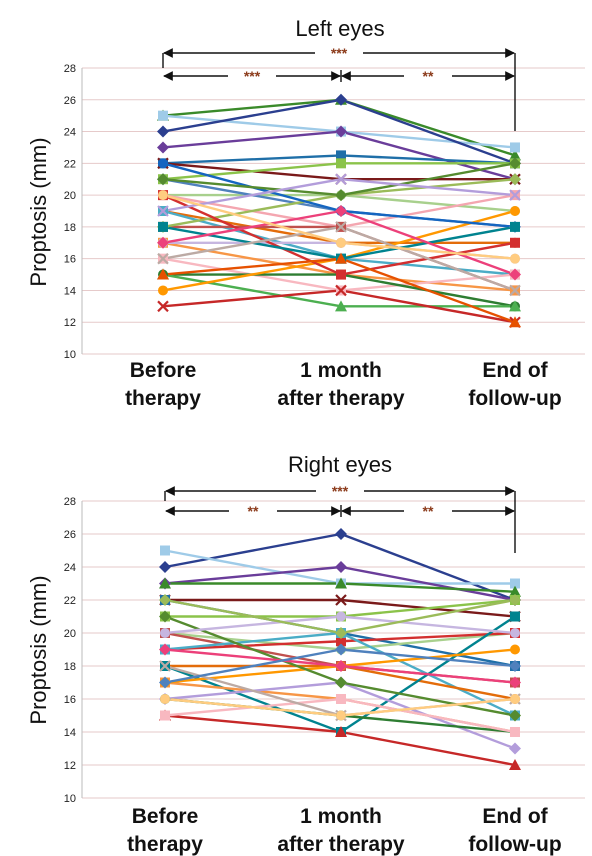 The height and width of the screenshot is (856, 592). I want to click on y-tick-label: 18, so click(70, 228).